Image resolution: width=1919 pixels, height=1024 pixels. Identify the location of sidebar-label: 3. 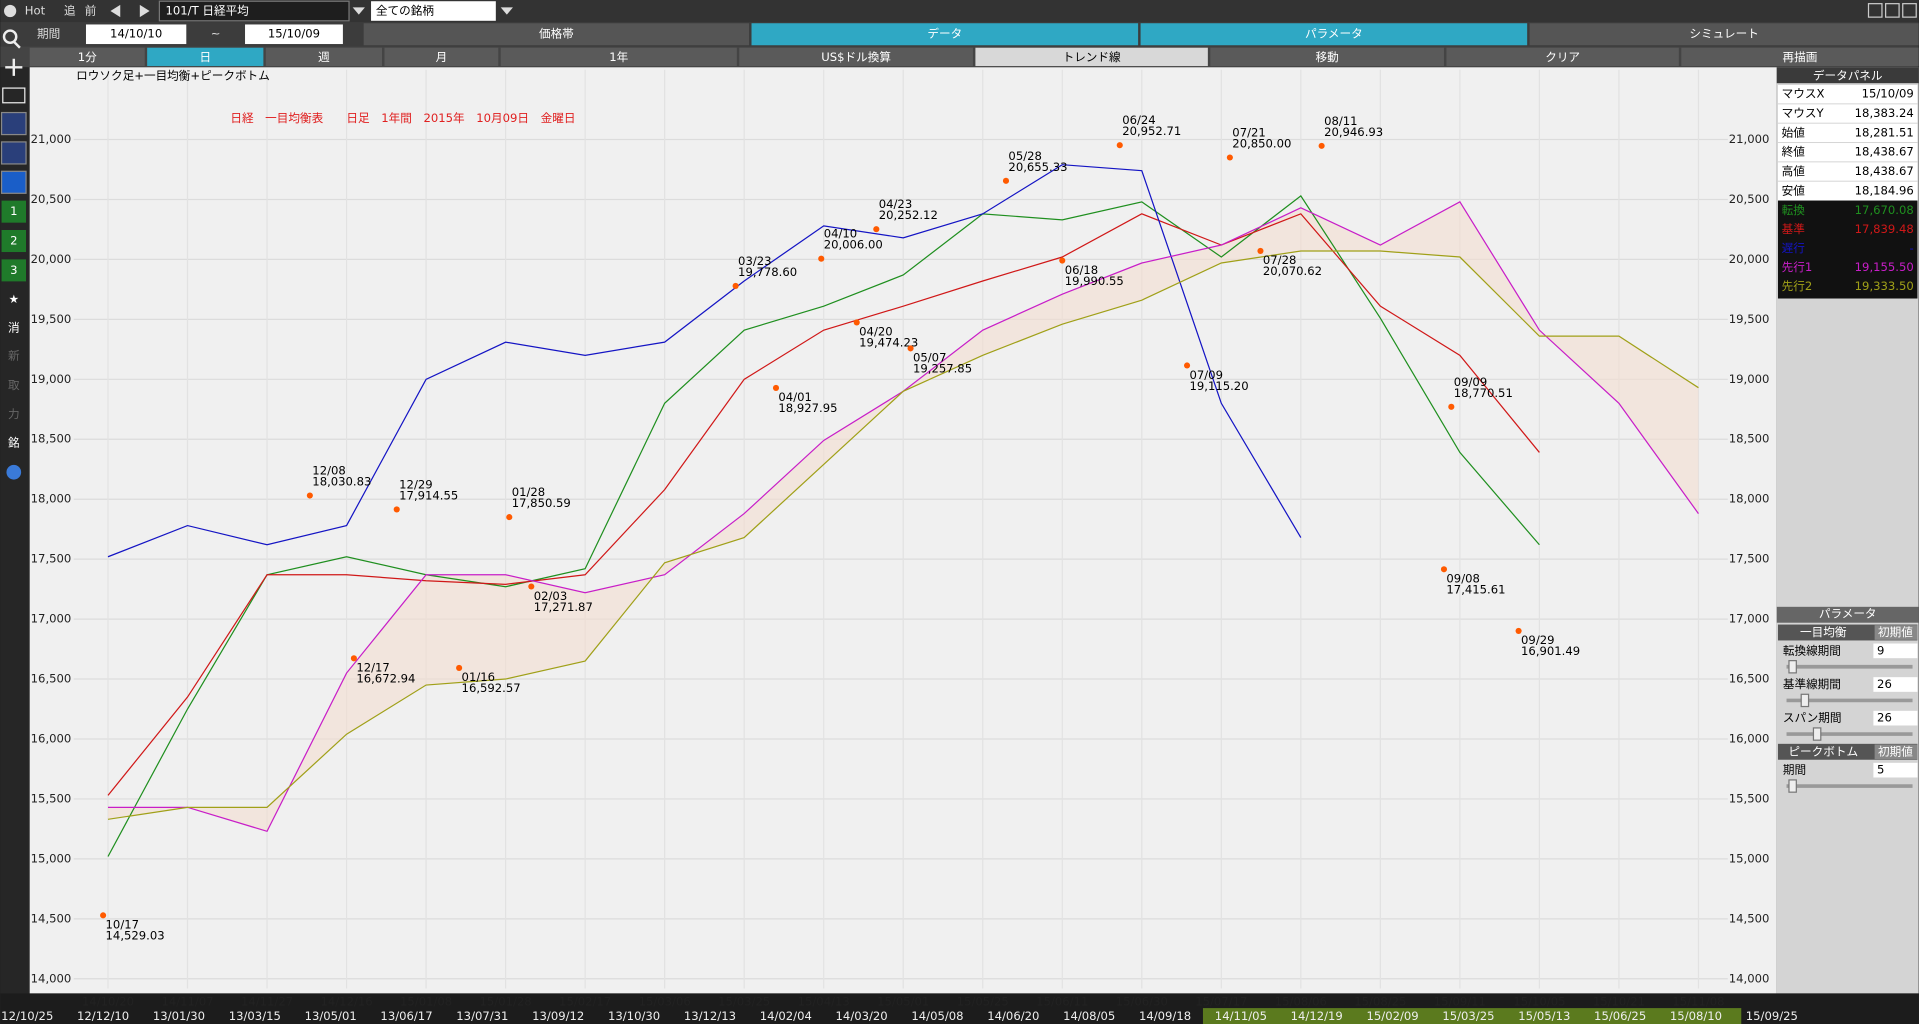
(13, 270).